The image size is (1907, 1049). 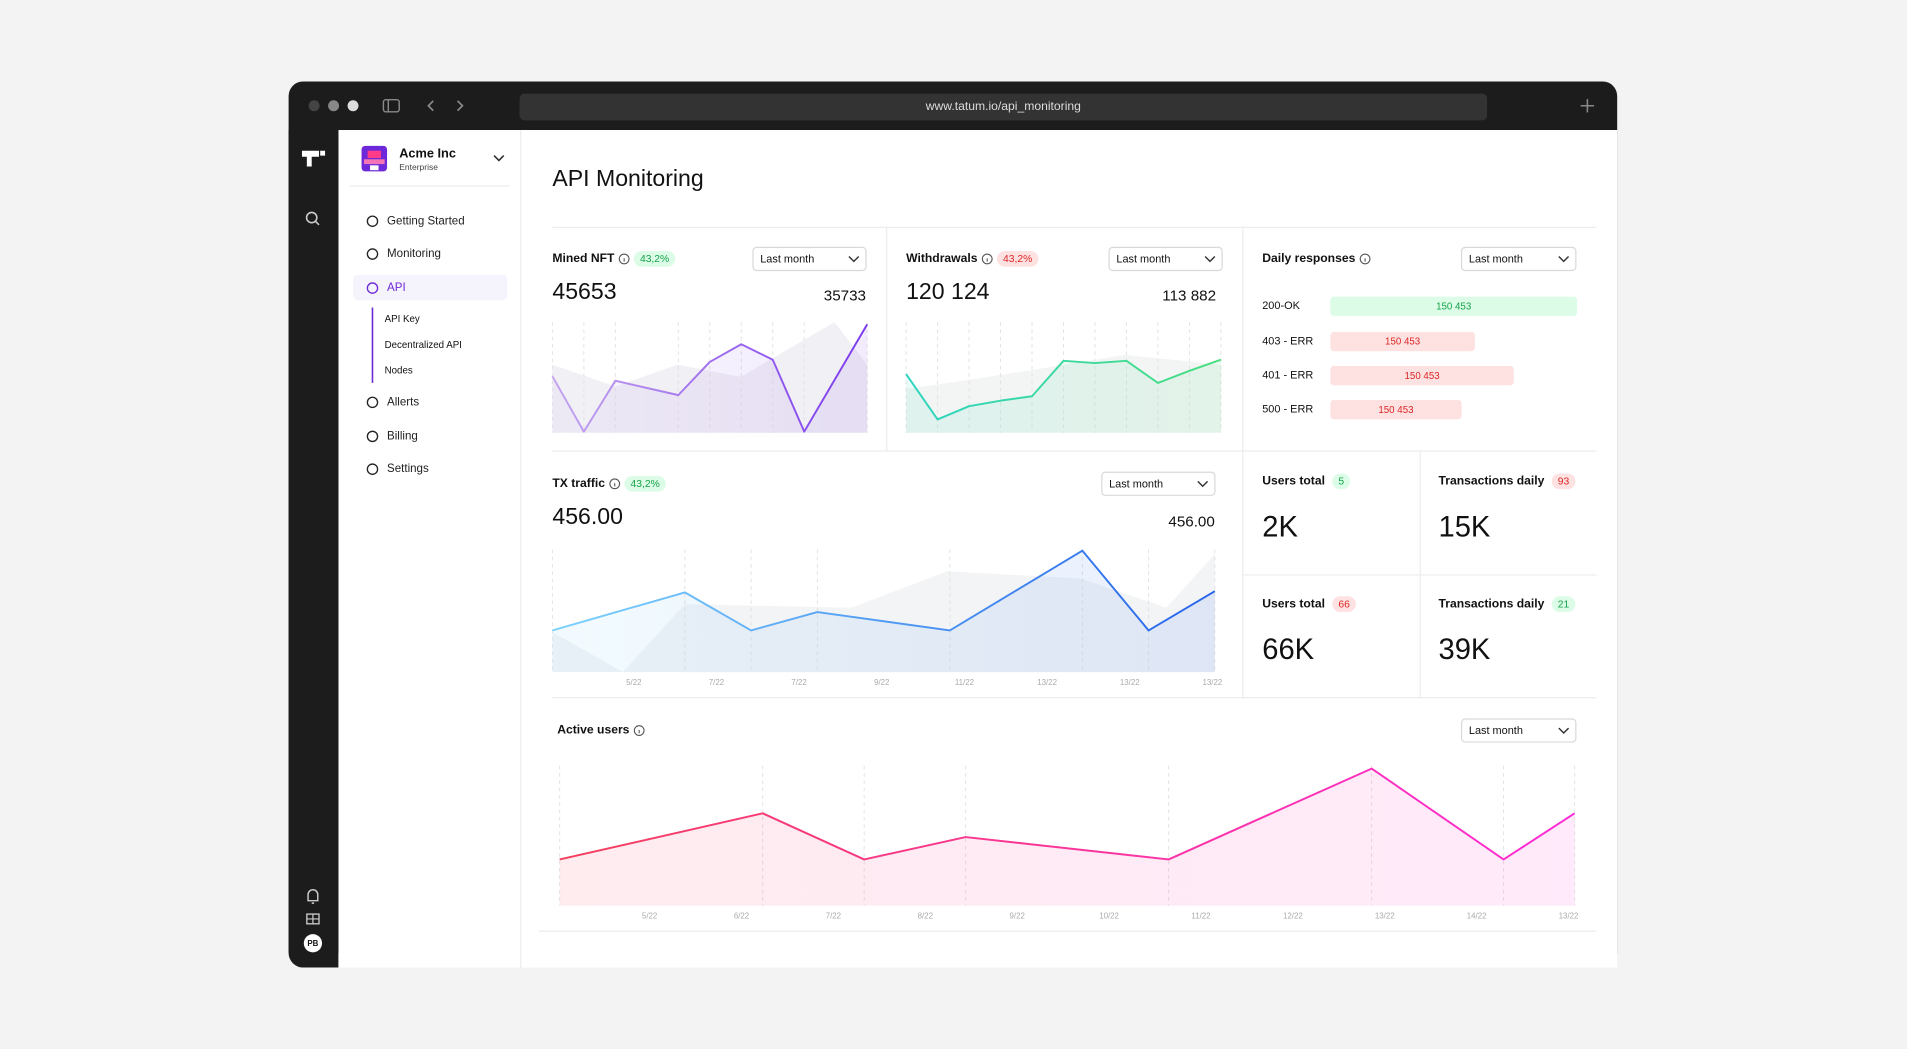 What do you see at coordinates (399, 370) in the screenshot?
I see `subnav-item: Nodes` at bounding box center [399, 370].